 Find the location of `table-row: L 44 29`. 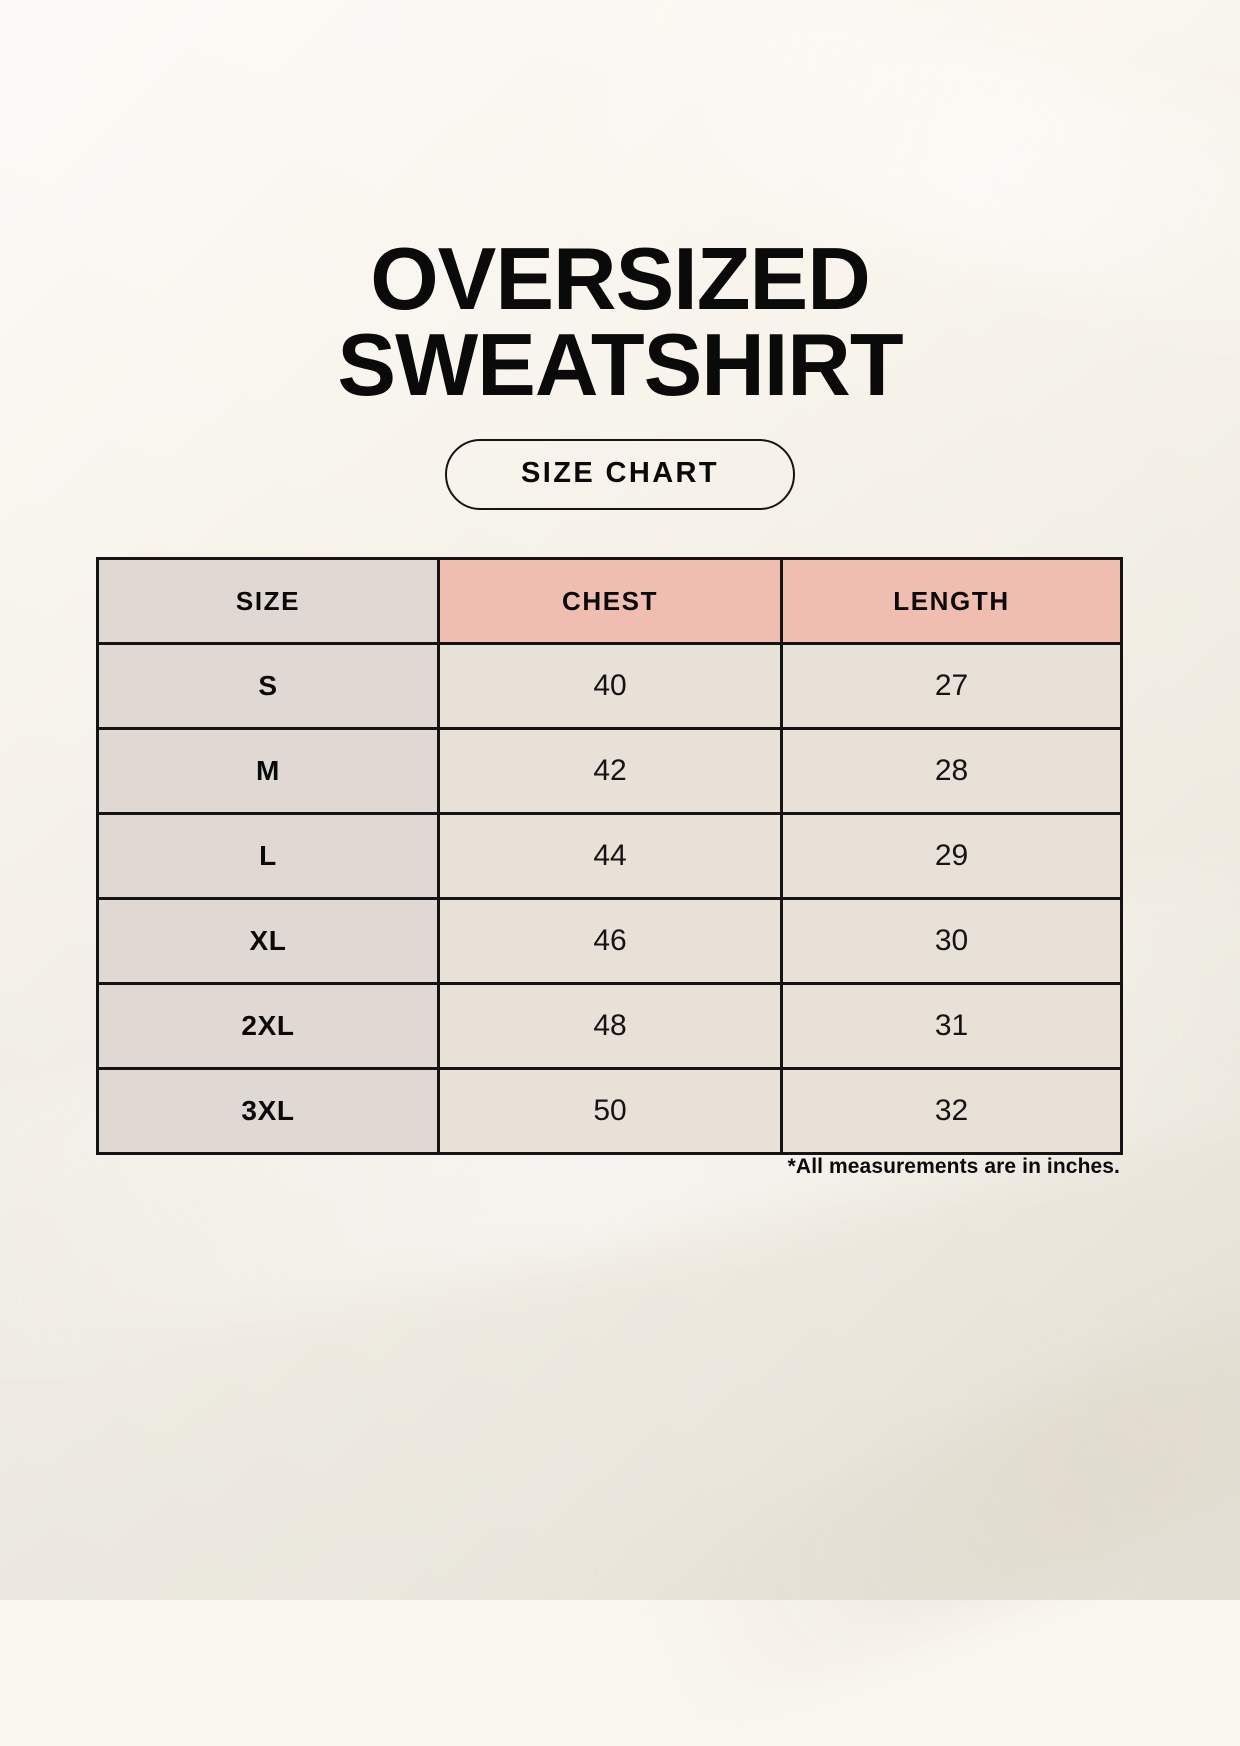

table-row: L 44 29 is located at coordinates (609, 856).